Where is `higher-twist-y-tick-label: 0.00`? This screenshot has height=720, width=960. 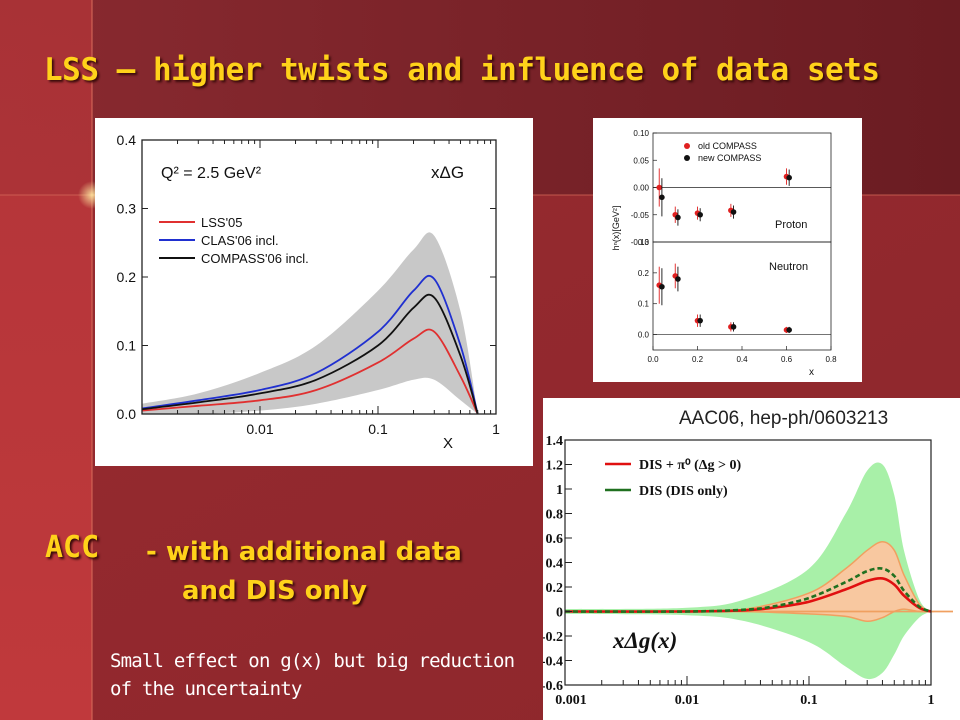 higher-twist-y-tick-label: 0.00 is located at coordinates (641, 188).